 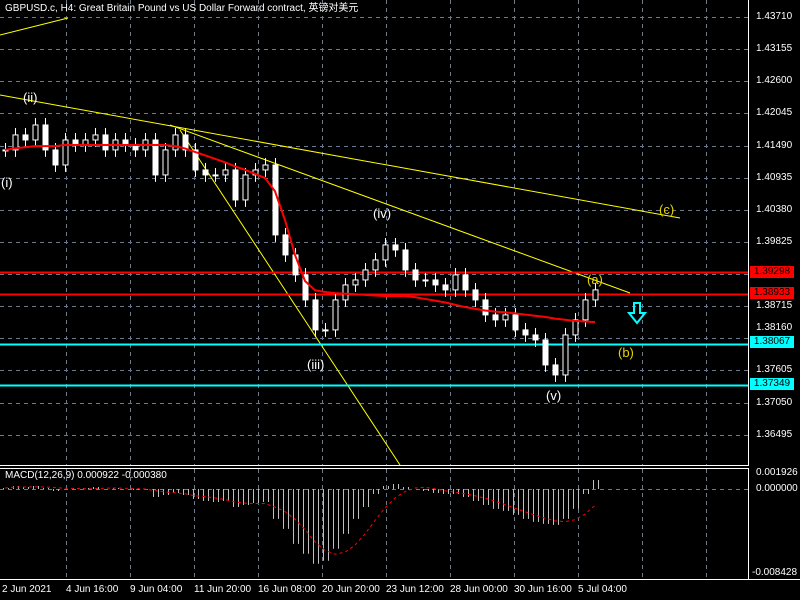 I want to click on macd-axis-label-min: -0.008428, so click(x=775, y=572).